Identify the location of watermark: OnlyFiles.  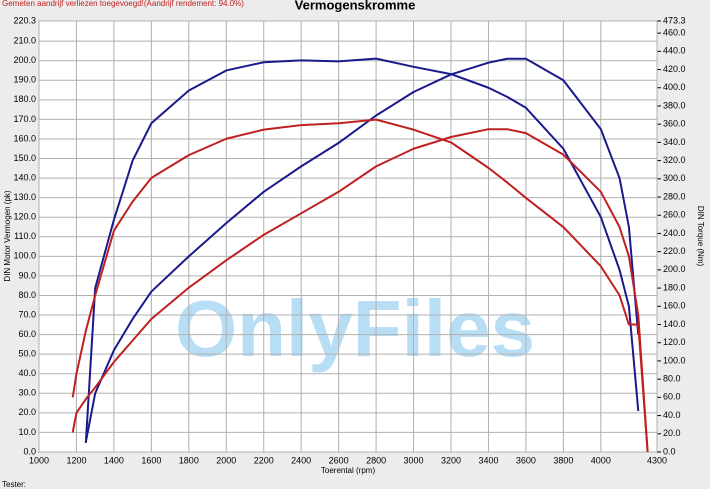
(355, 328).